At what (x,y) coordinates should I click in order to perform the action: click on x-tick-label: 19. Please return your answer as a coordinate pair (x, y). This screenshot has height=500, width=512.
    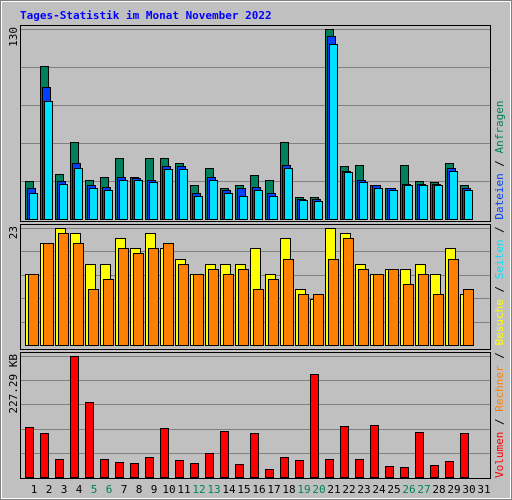
    Looking at the image, I should click on (303, 489).